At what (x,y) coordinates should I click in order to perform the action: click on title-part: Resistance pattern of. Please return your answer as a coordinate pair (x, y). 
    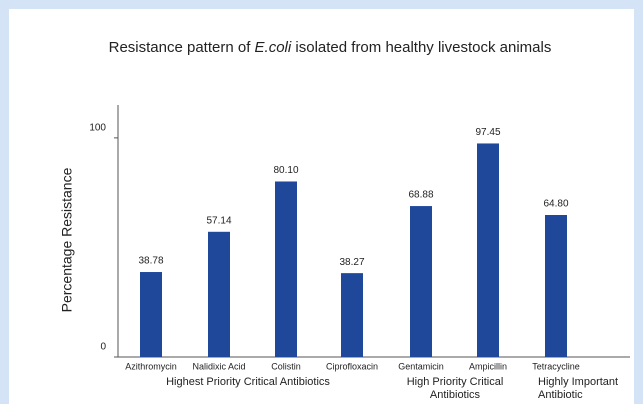
    Looking at the image, I should click on (182, 47).